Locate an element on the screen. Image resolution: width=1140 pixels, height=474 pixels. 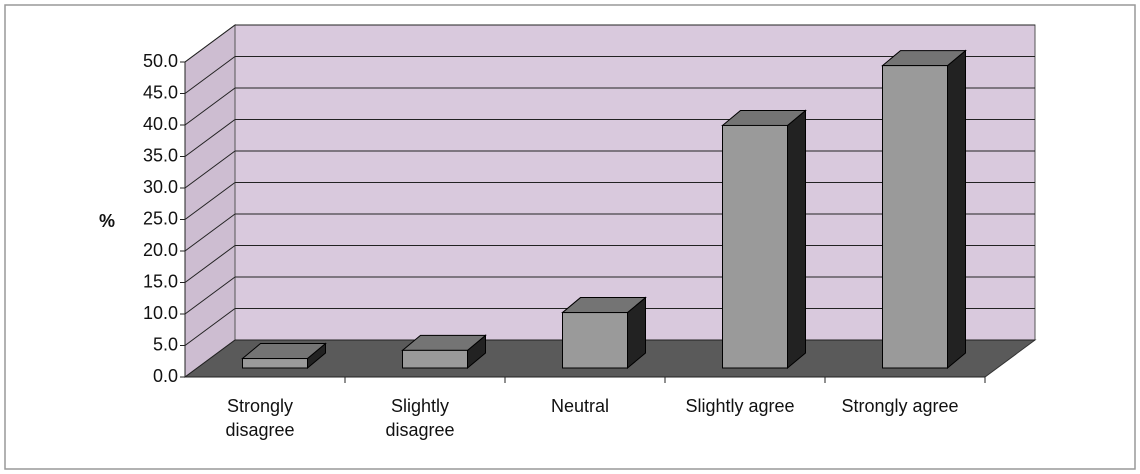
y-tick-label: 35.0 is located at coordinates (160, 155).